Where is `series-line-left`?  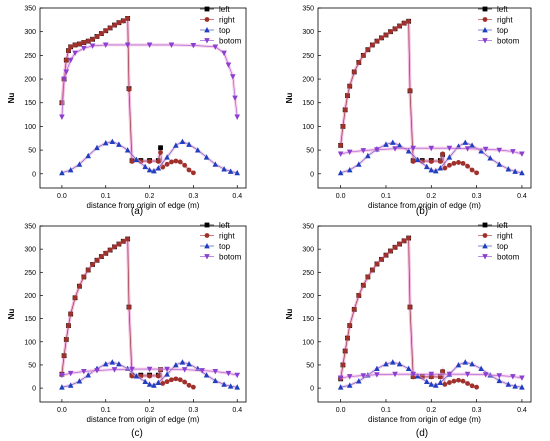 series-line-left is located at coordinates (111, 307).